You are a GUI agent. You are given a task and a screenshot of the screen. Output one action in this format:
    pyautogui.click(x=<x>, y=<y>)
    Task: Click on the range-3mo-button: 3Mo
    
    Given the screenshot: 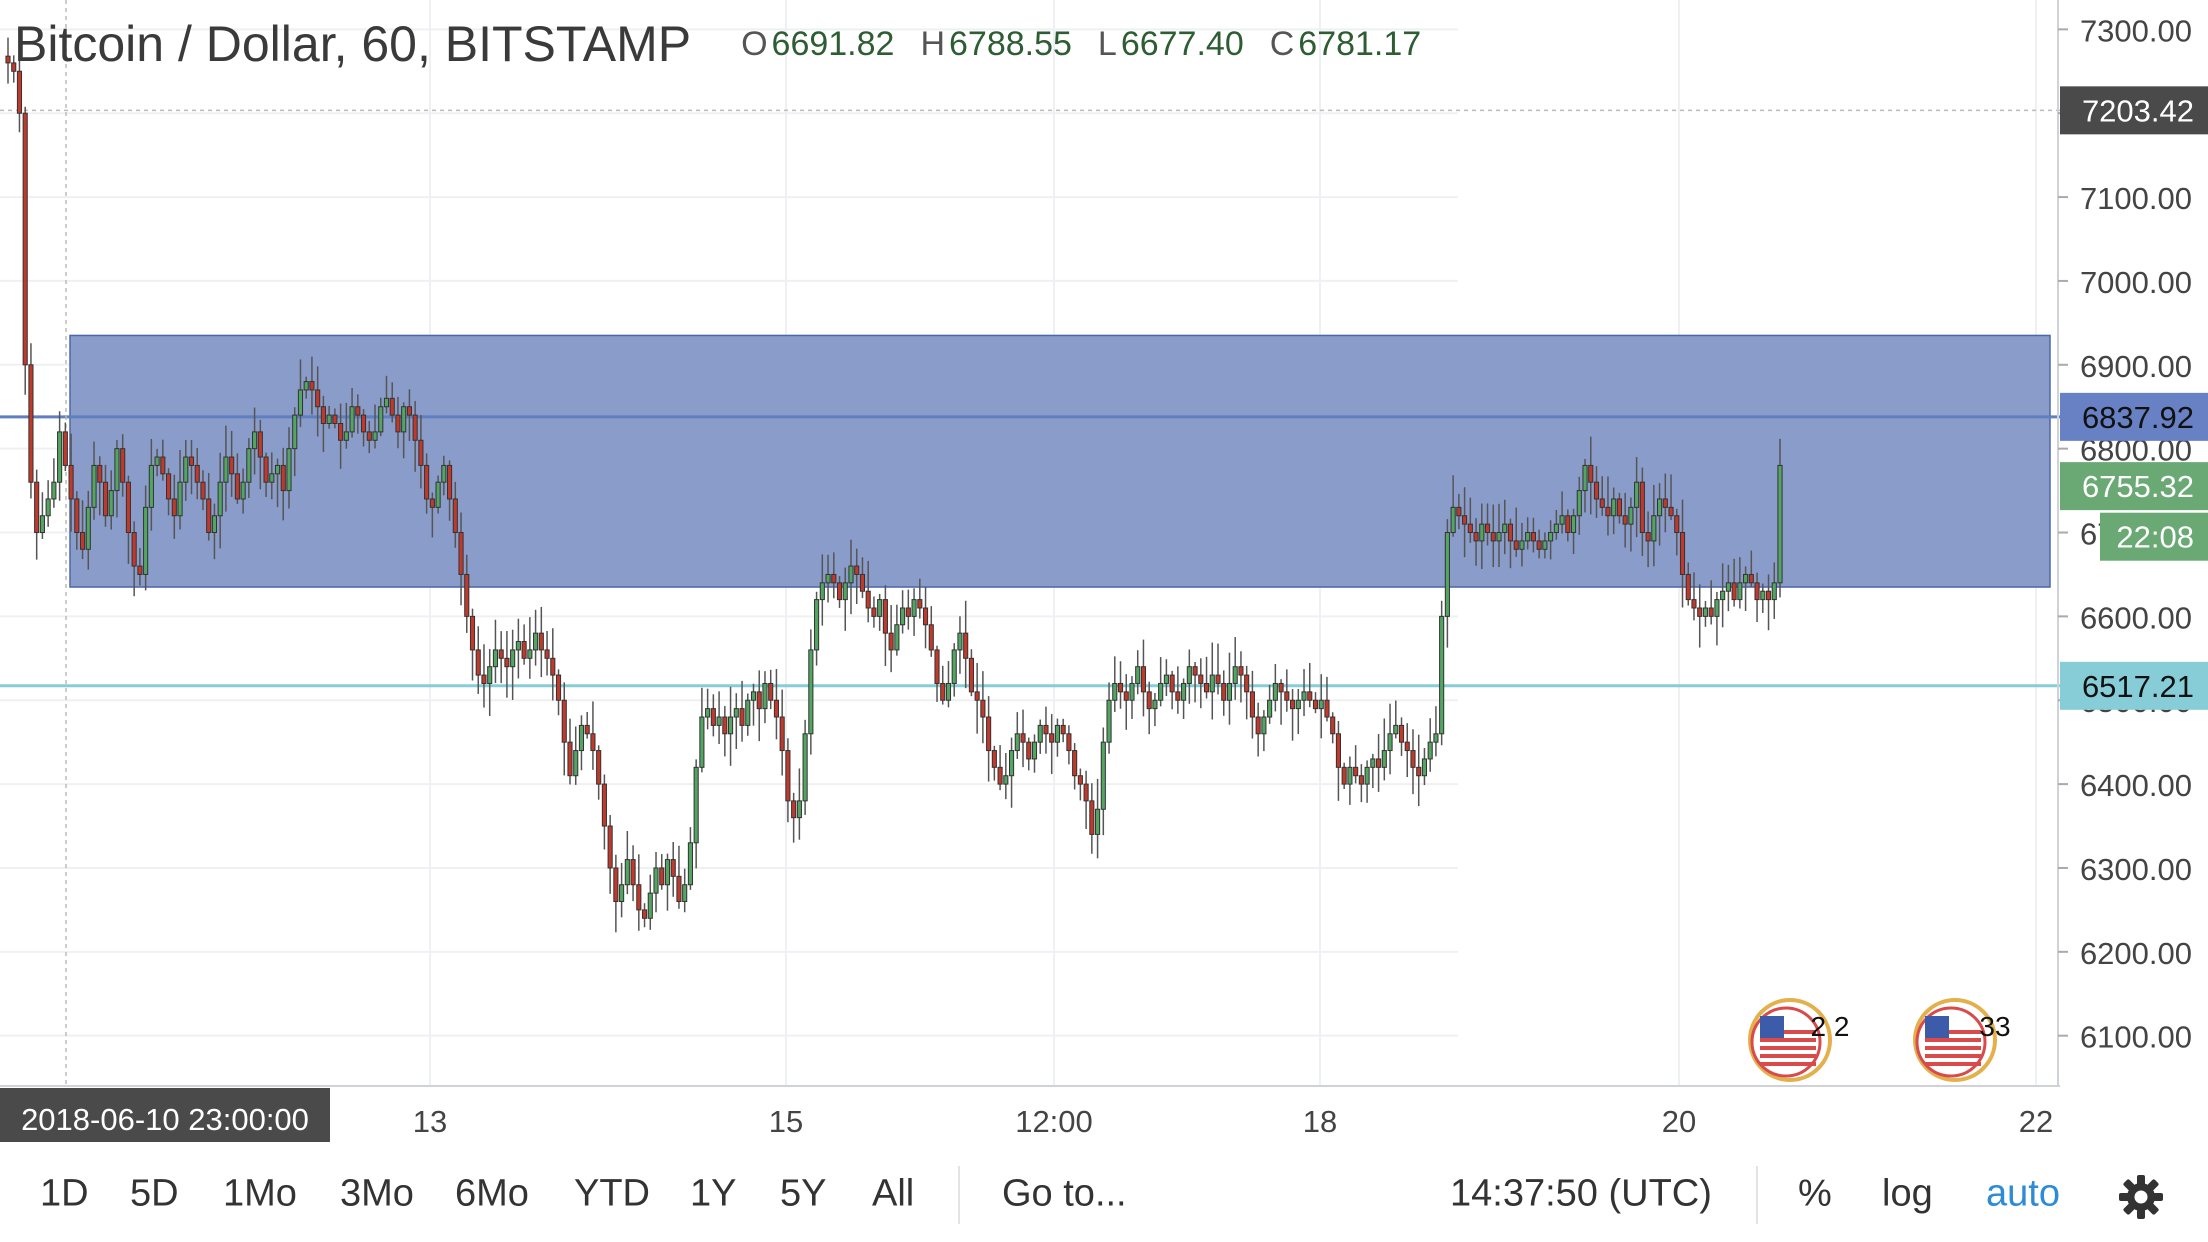 What is the action you would take?
    pyautogui.click(x=377, y=1193)
    